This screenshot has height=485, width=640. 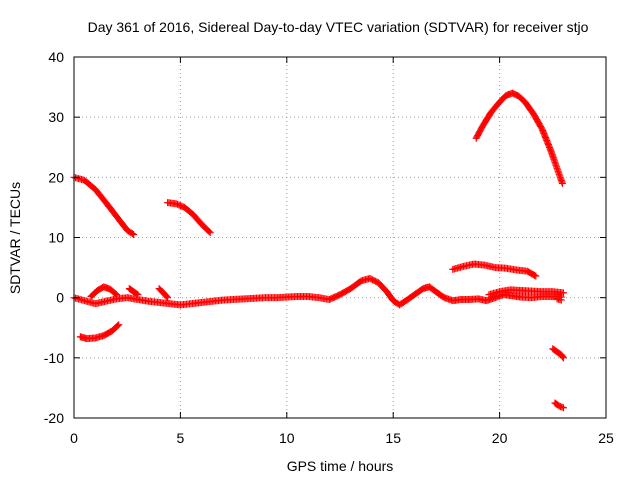 I want to click on y-tick-label: 10, so click(x=56, y=238).